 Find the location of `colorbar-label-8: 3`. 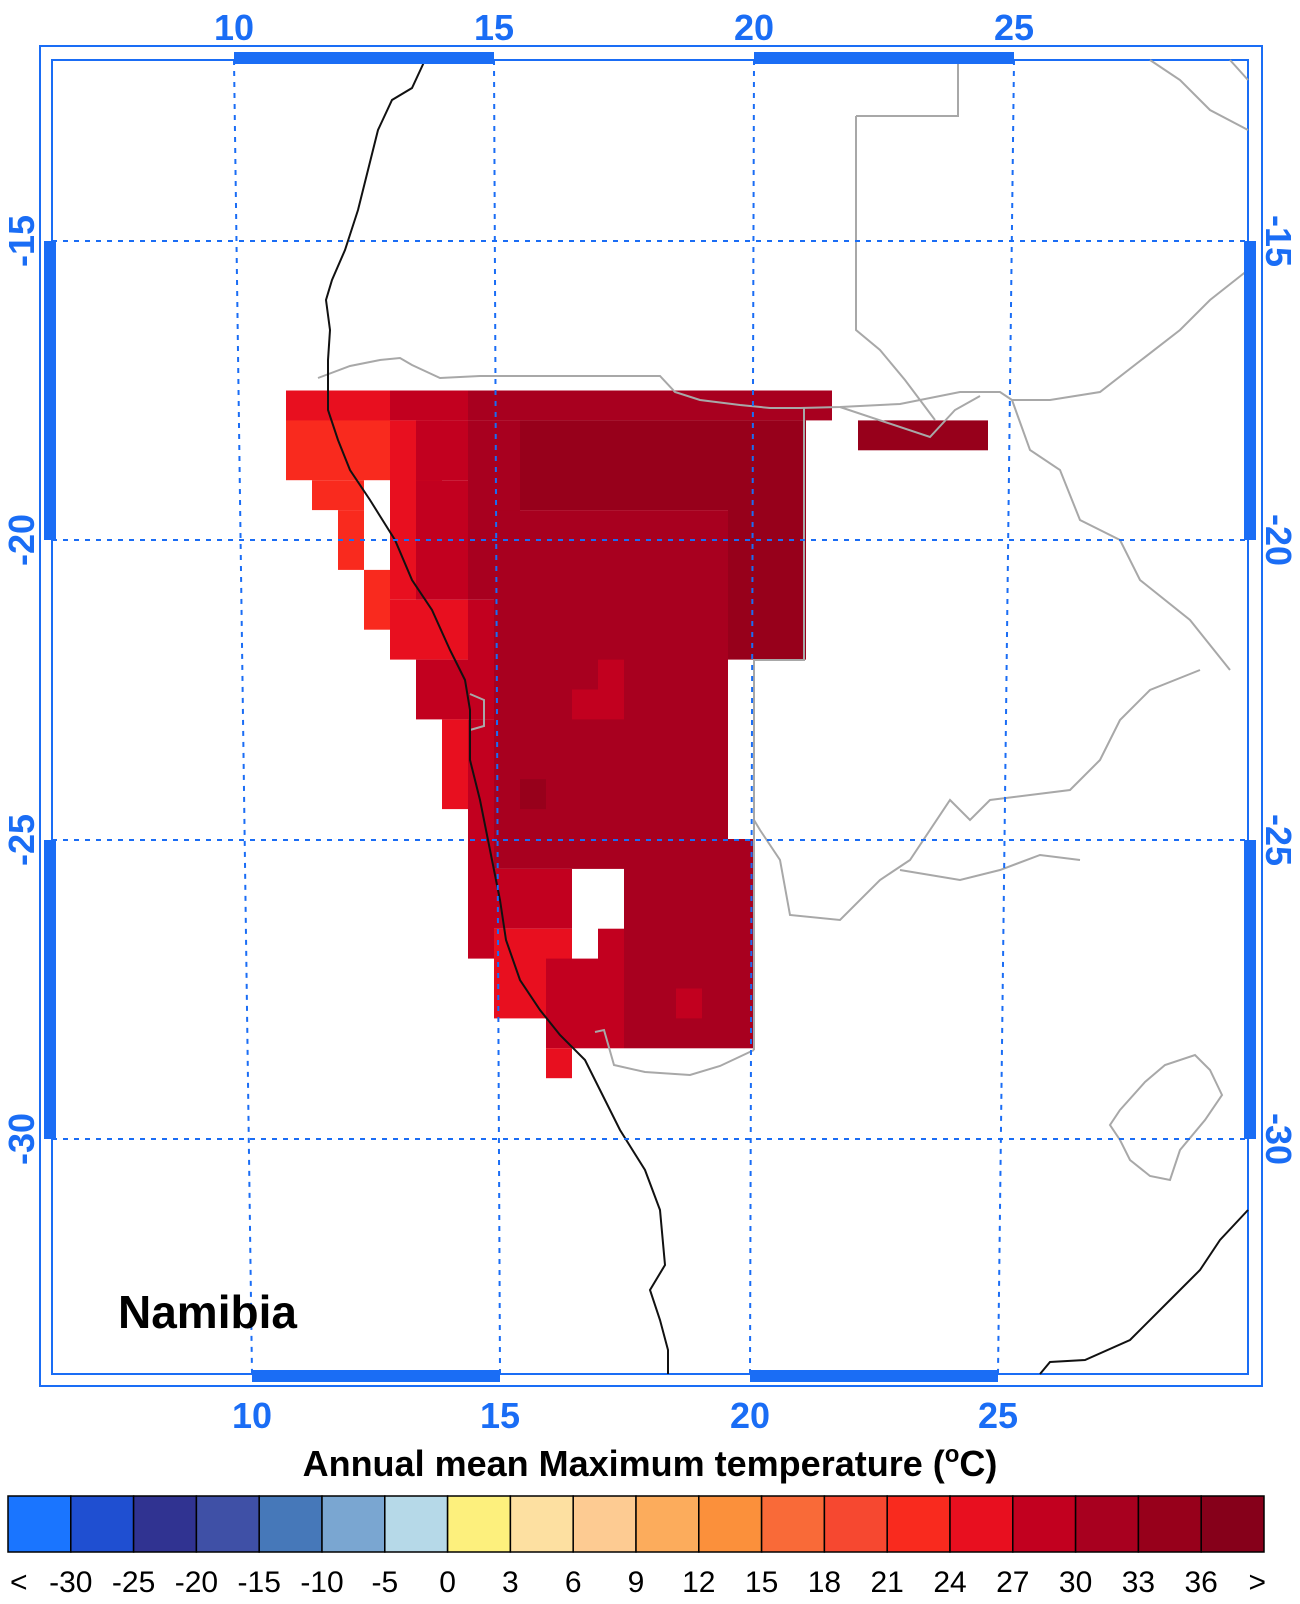

colorbar-label-8: 3 is located at coordinates (510, 1582).